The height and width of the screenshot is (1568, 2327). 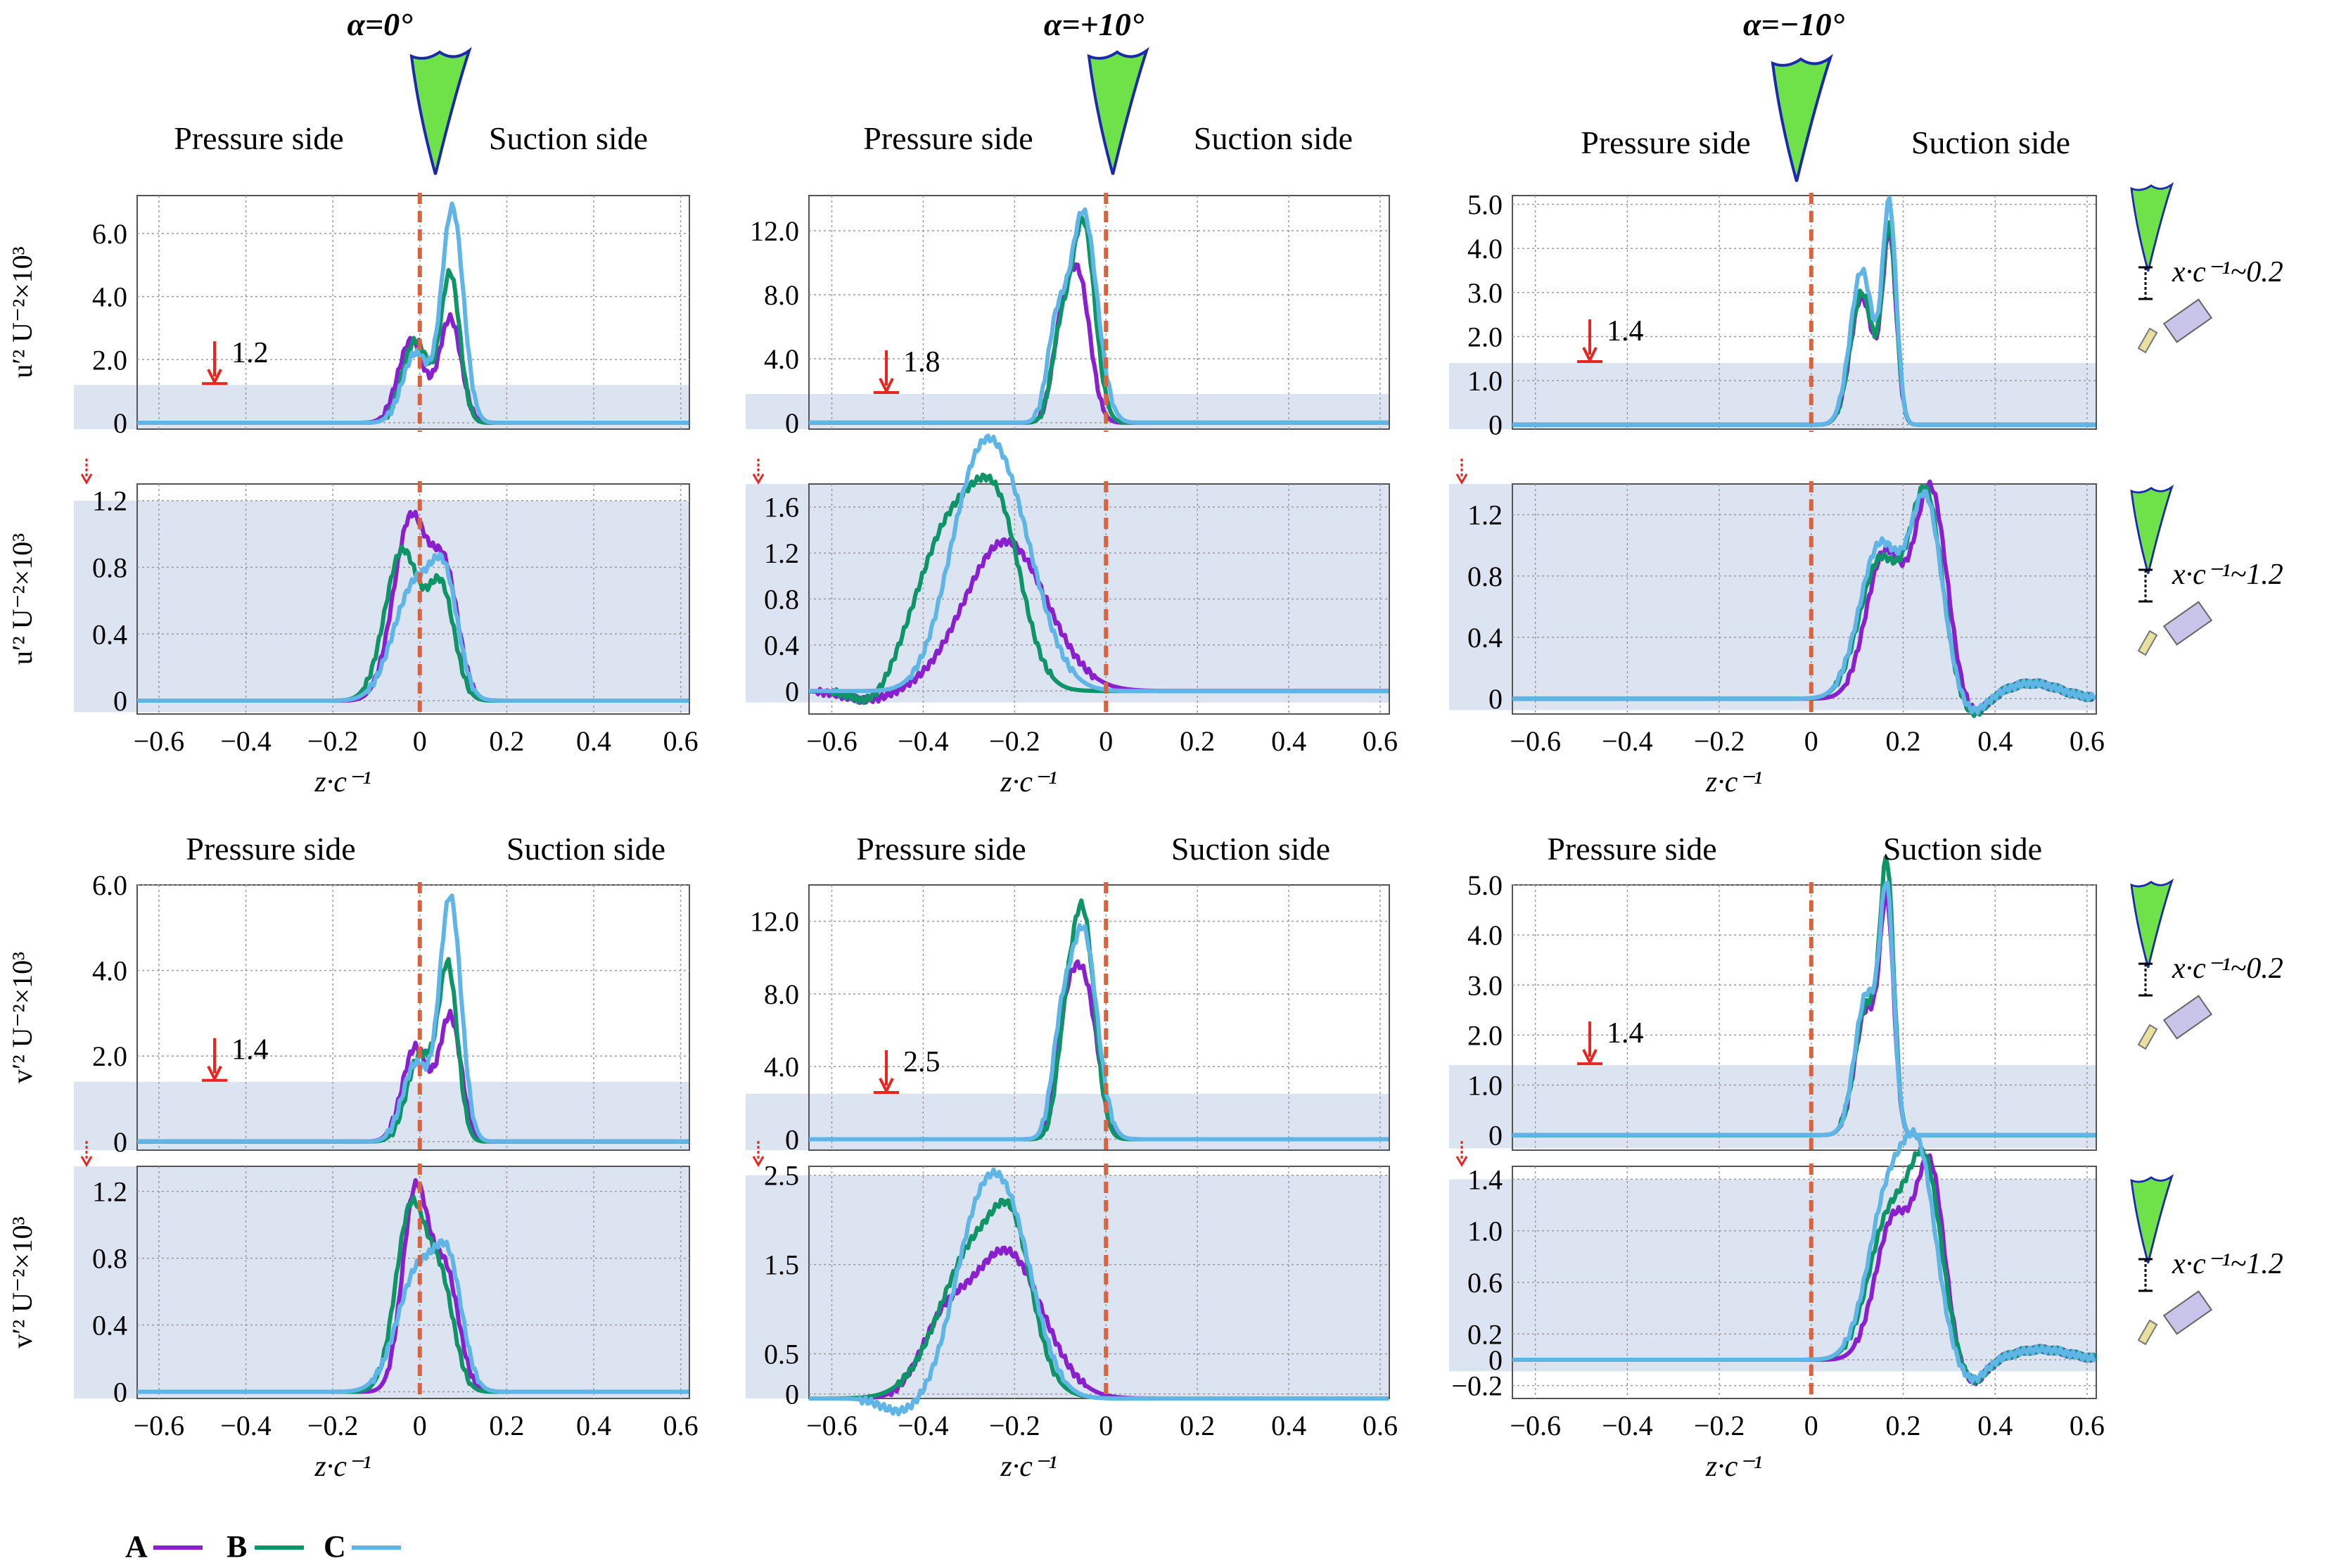 I want to click on position-marker: x·c⁻¹~1.2, so click(x=2206, y=570).